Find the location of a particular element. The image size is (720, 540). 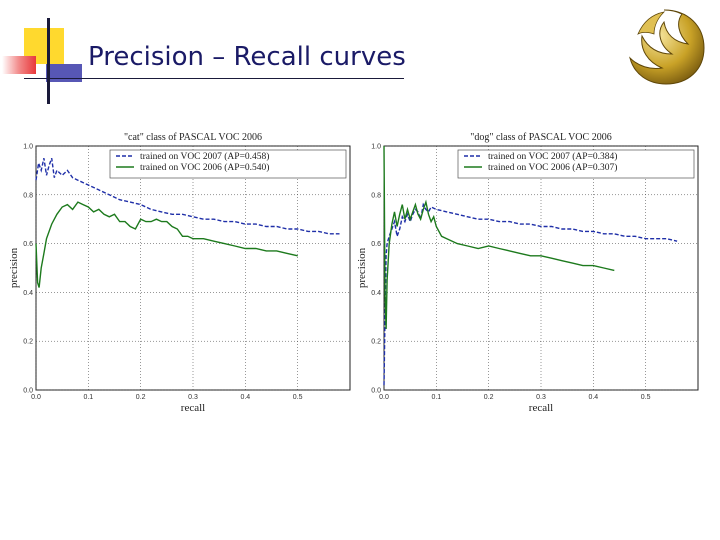

legend-entry: trained on VOC 2007 (AP=0.384) is located at coordinates (552, 156).